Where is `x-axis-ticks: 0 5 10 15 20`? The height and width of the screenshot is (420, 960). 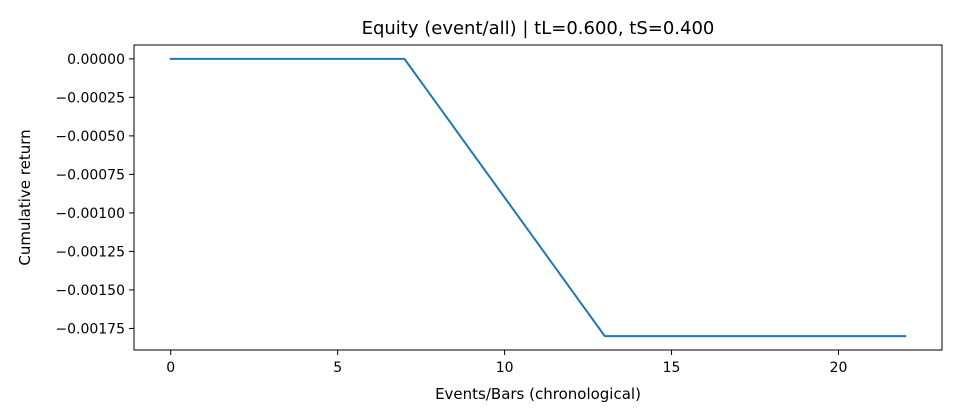 x-axis-ticks: 0 5 10 15 20 is located at coordinates (506, 363).